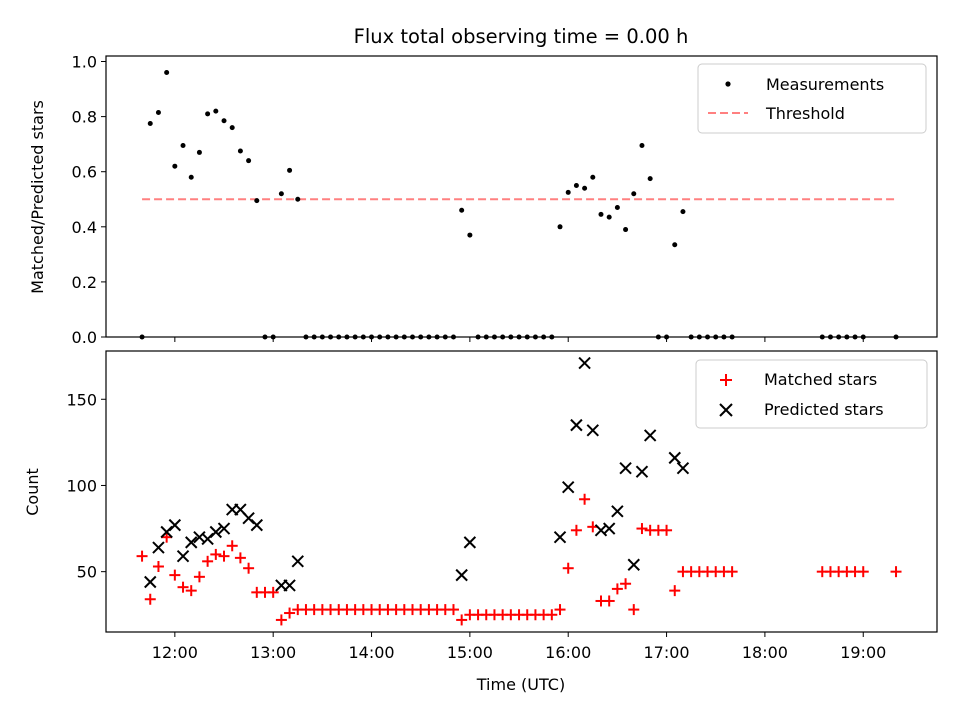 This screenshot has width=960, height=720. What do you see at coordinates (32, 492) in the screenshot?
I see `bottom-y-axis-label: Count` at bounding box center [32, 492].